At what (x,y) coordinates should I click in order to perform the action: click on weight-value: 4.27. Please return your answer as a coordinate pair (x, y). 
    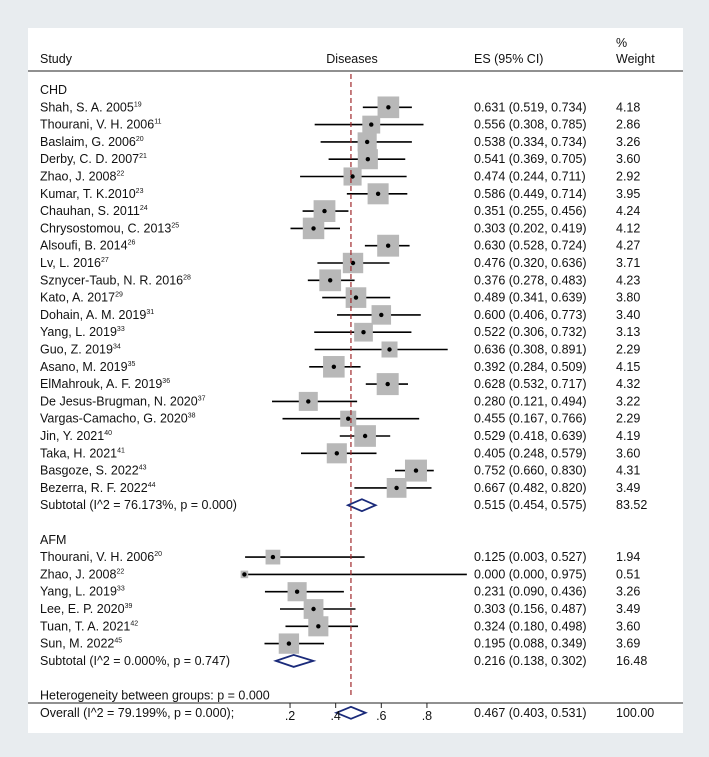
    Looking at the image, I should click on (628, 246).